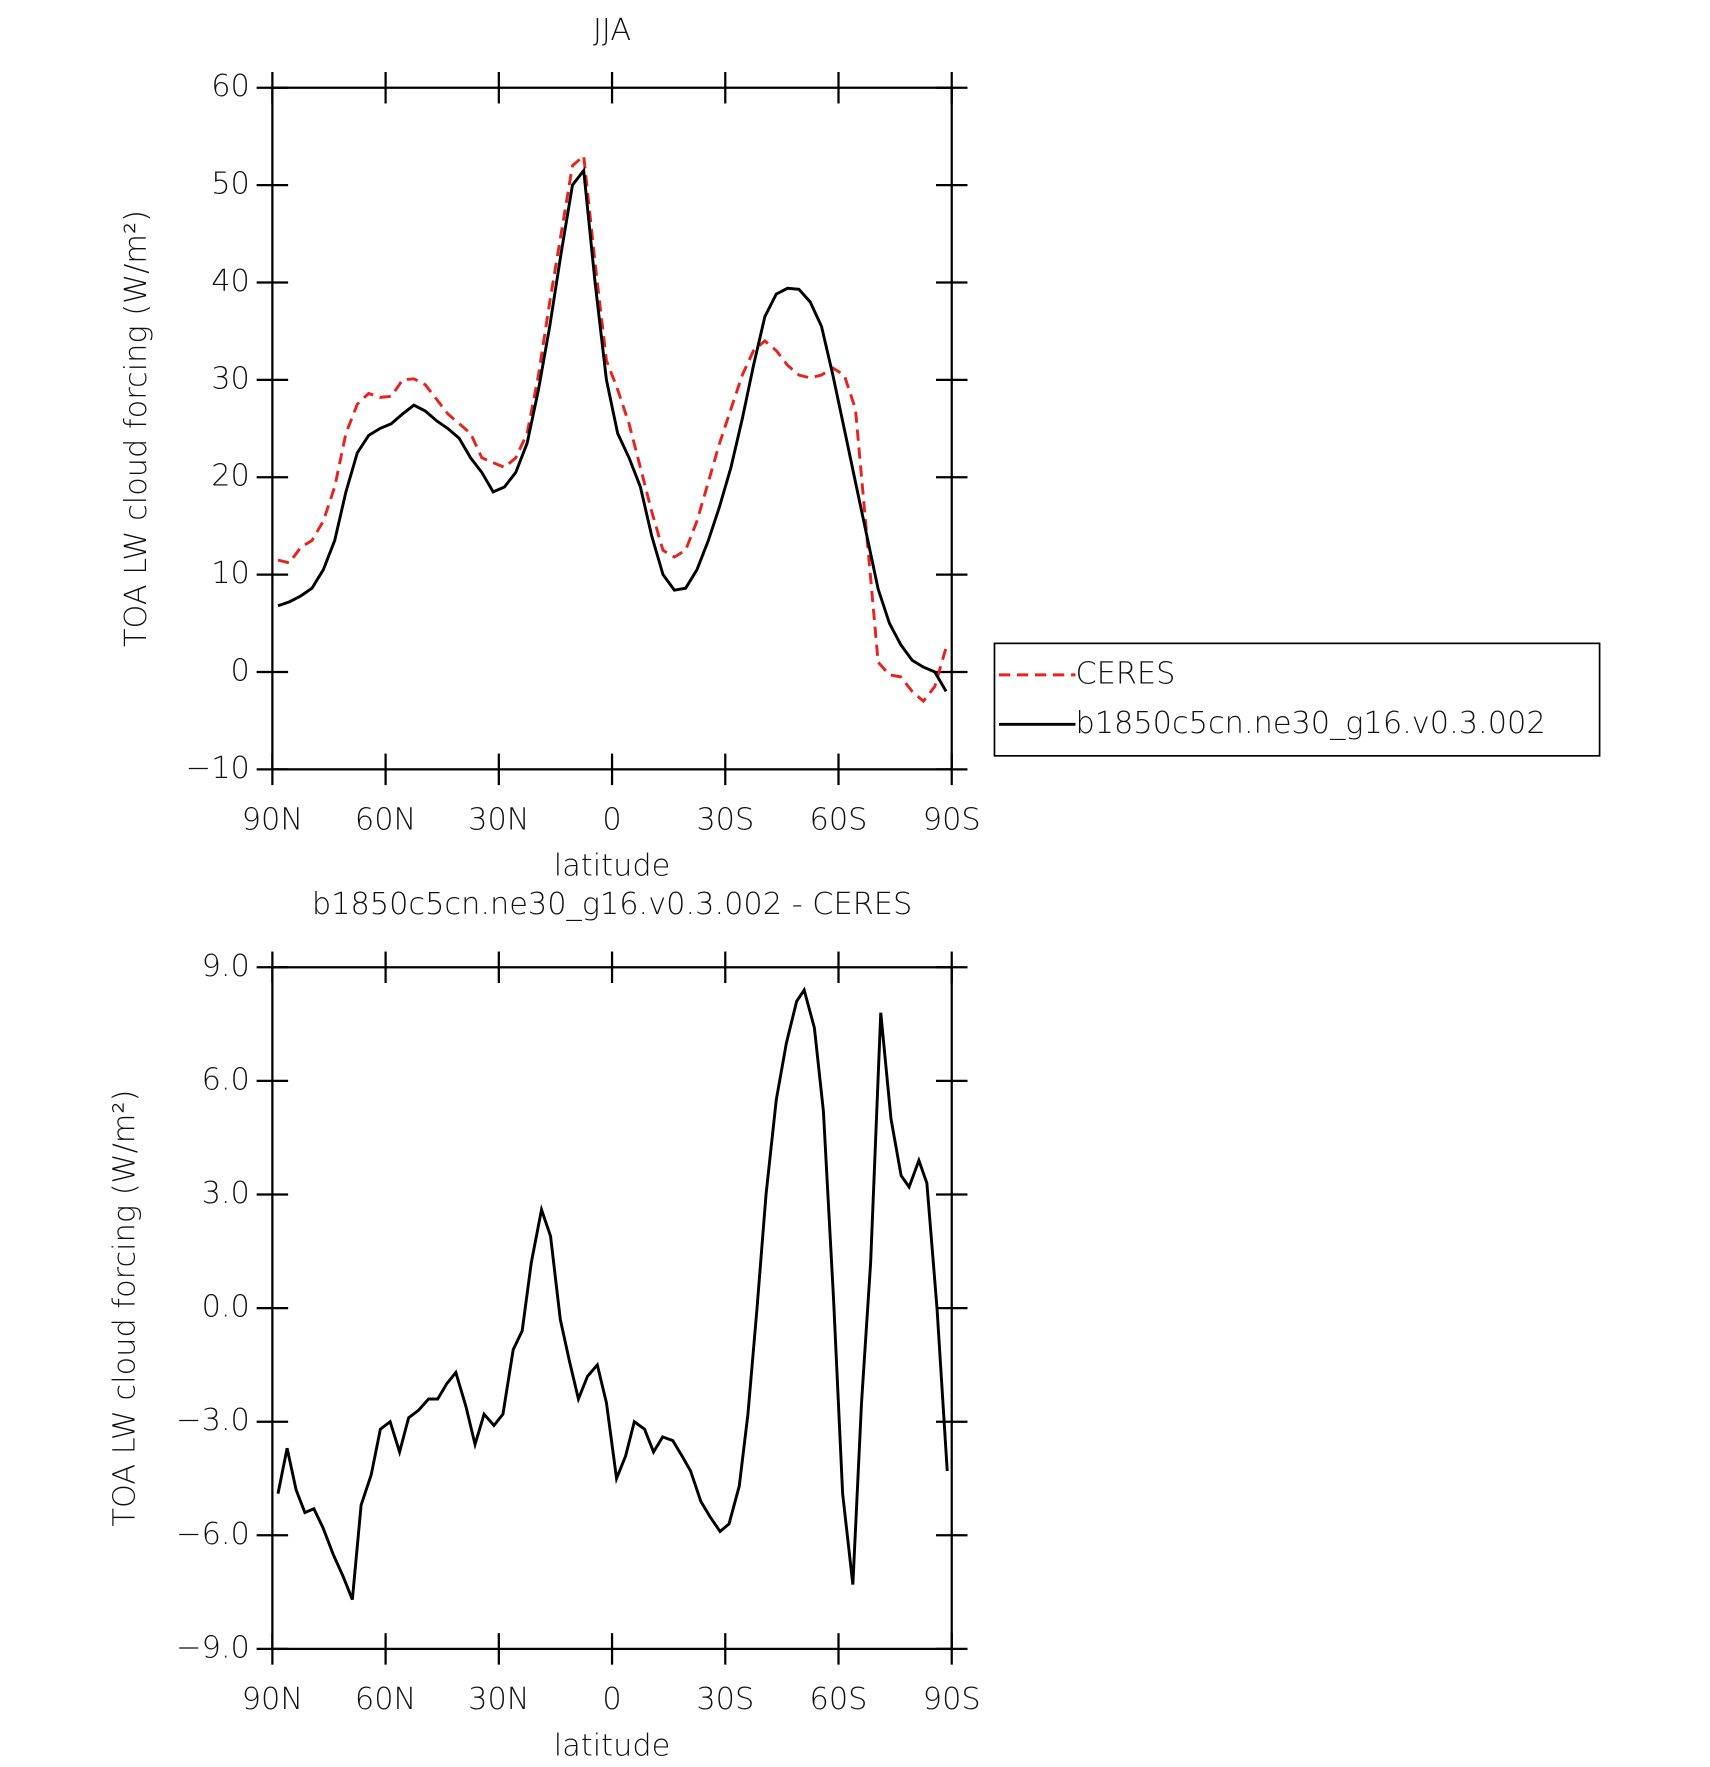 The image size is (1710, 1767). What do you see at coordinates (240, 670) in the screenshot?
I see `y-tick-label: 0` at bounding box center [240, 670].